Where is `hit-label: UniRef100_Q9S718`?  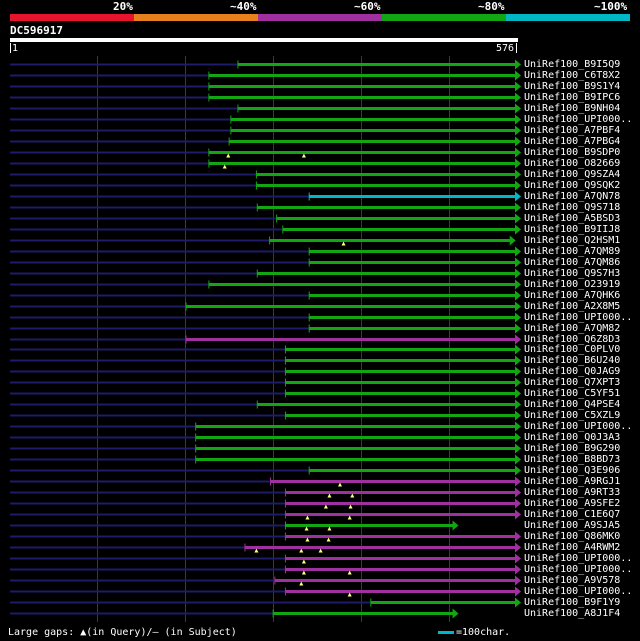 hit-label: UniRef100_Q9S718 is located at coordinates (572, 207).